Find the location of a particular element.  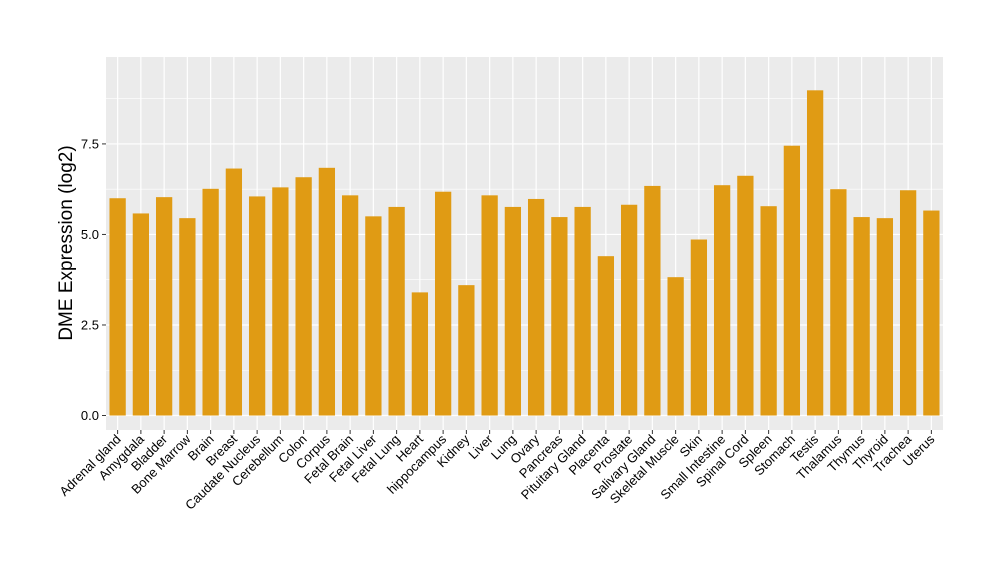

x-tick-label: Liver is located at coordinates (480, 446).